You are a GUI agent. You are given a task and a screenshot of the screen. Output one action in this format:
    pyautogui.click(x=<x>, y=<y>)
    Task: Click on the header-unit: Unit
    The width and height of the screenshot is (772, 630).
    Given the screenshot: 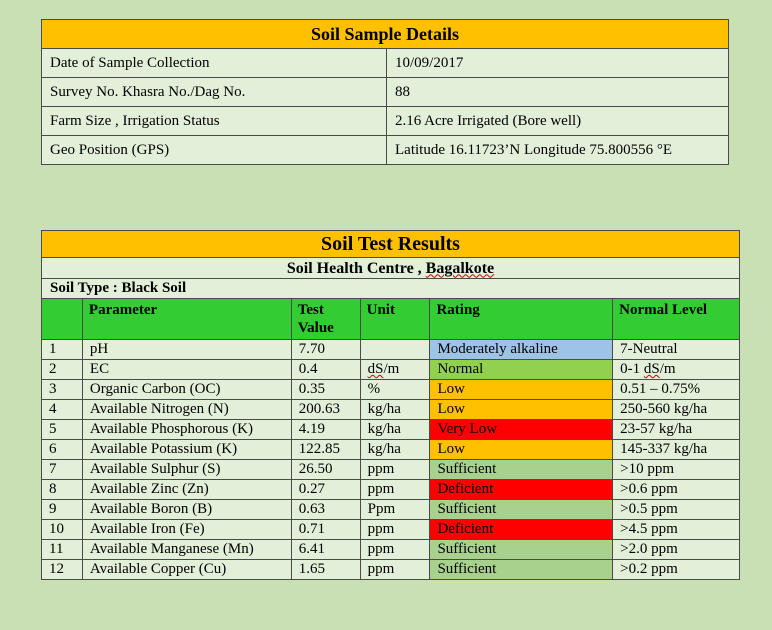 What is the action you would take?
    pyautogui.click(x=395, y=319)
    